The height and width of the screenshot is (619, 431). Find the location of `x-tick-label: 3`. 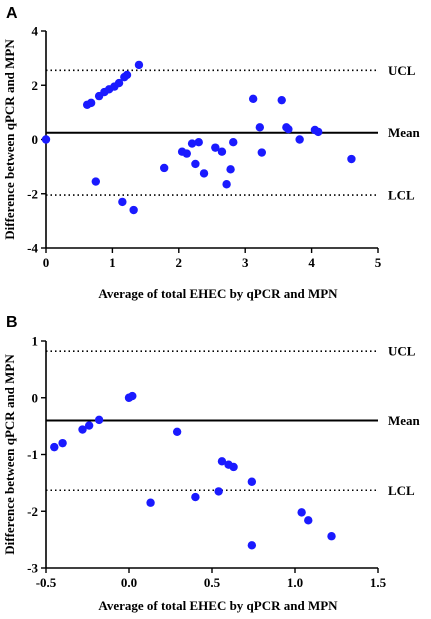

x-tick-label: 3 is located at coordinates (245, 262).